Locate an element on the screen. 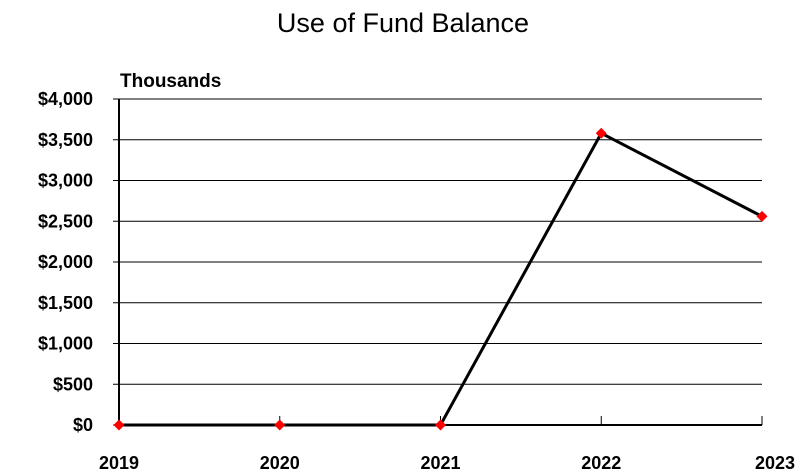  y-tick-label: $500 is located at coordinates (73, 384).